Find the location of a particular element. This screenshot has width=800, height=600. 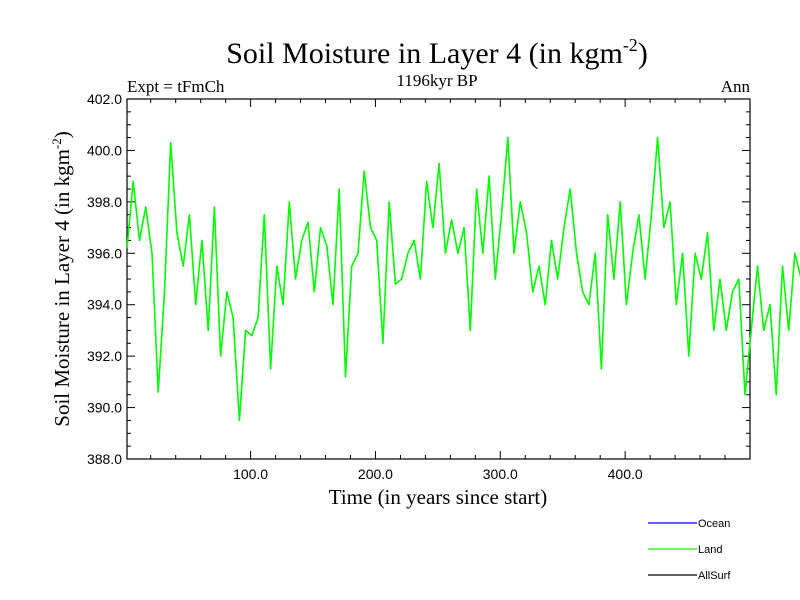

experiment-label: Expt = tFmCh is located at coordinates (176, 86).